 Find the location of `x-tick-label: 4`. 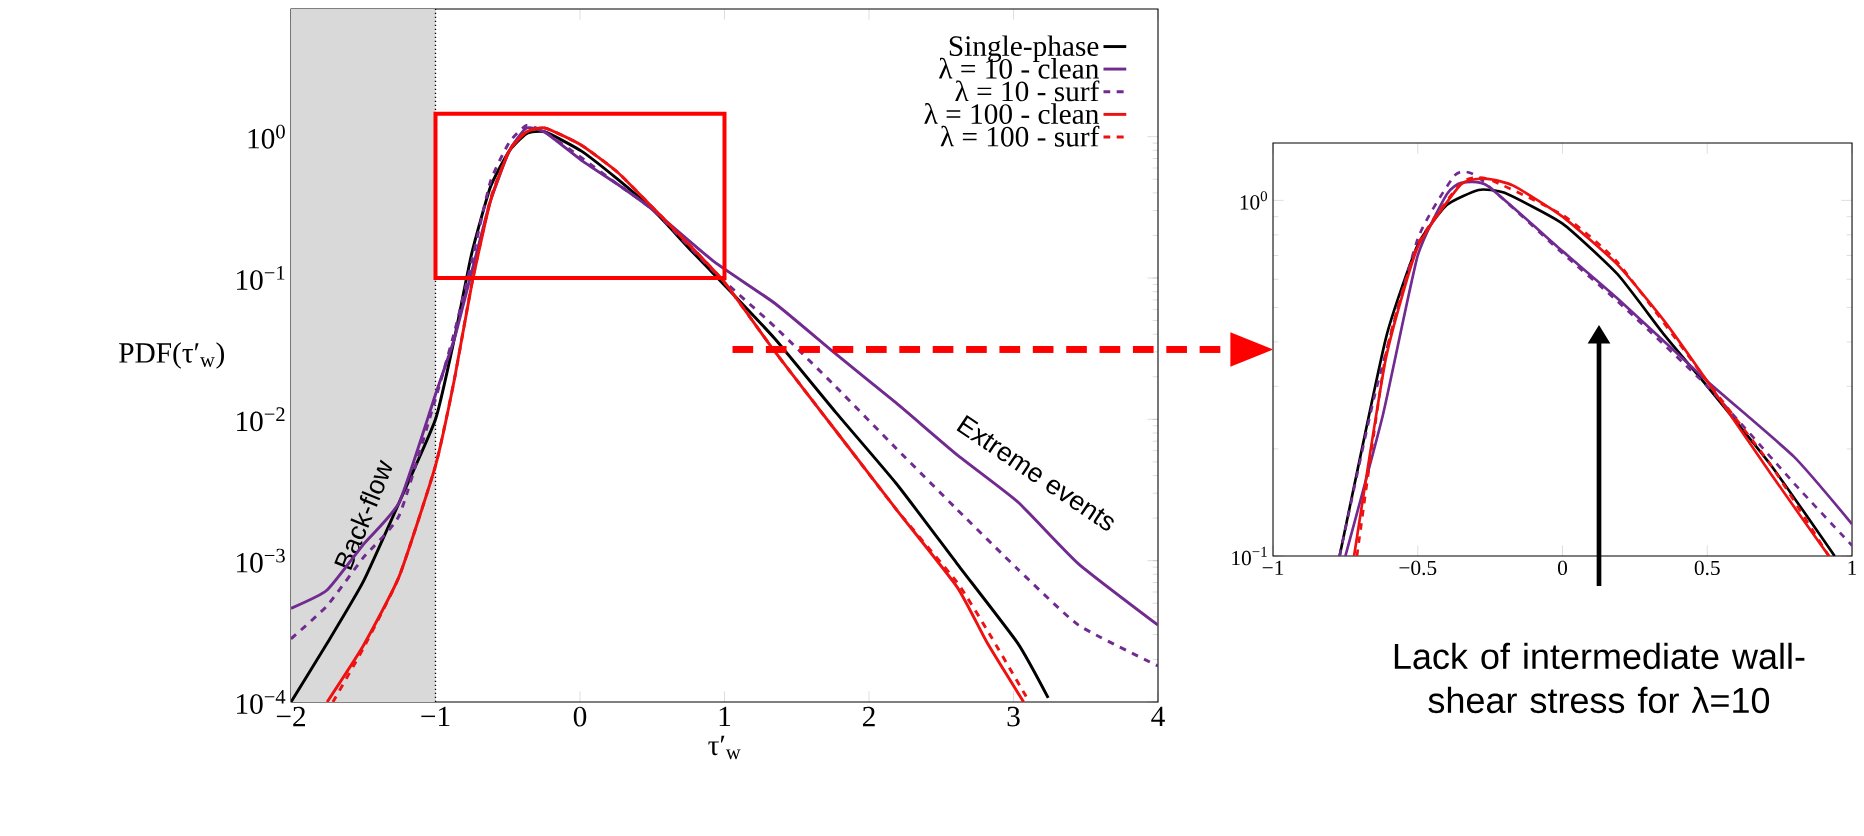

x-tick-label: 4 is located at coordinates (1158, 716).